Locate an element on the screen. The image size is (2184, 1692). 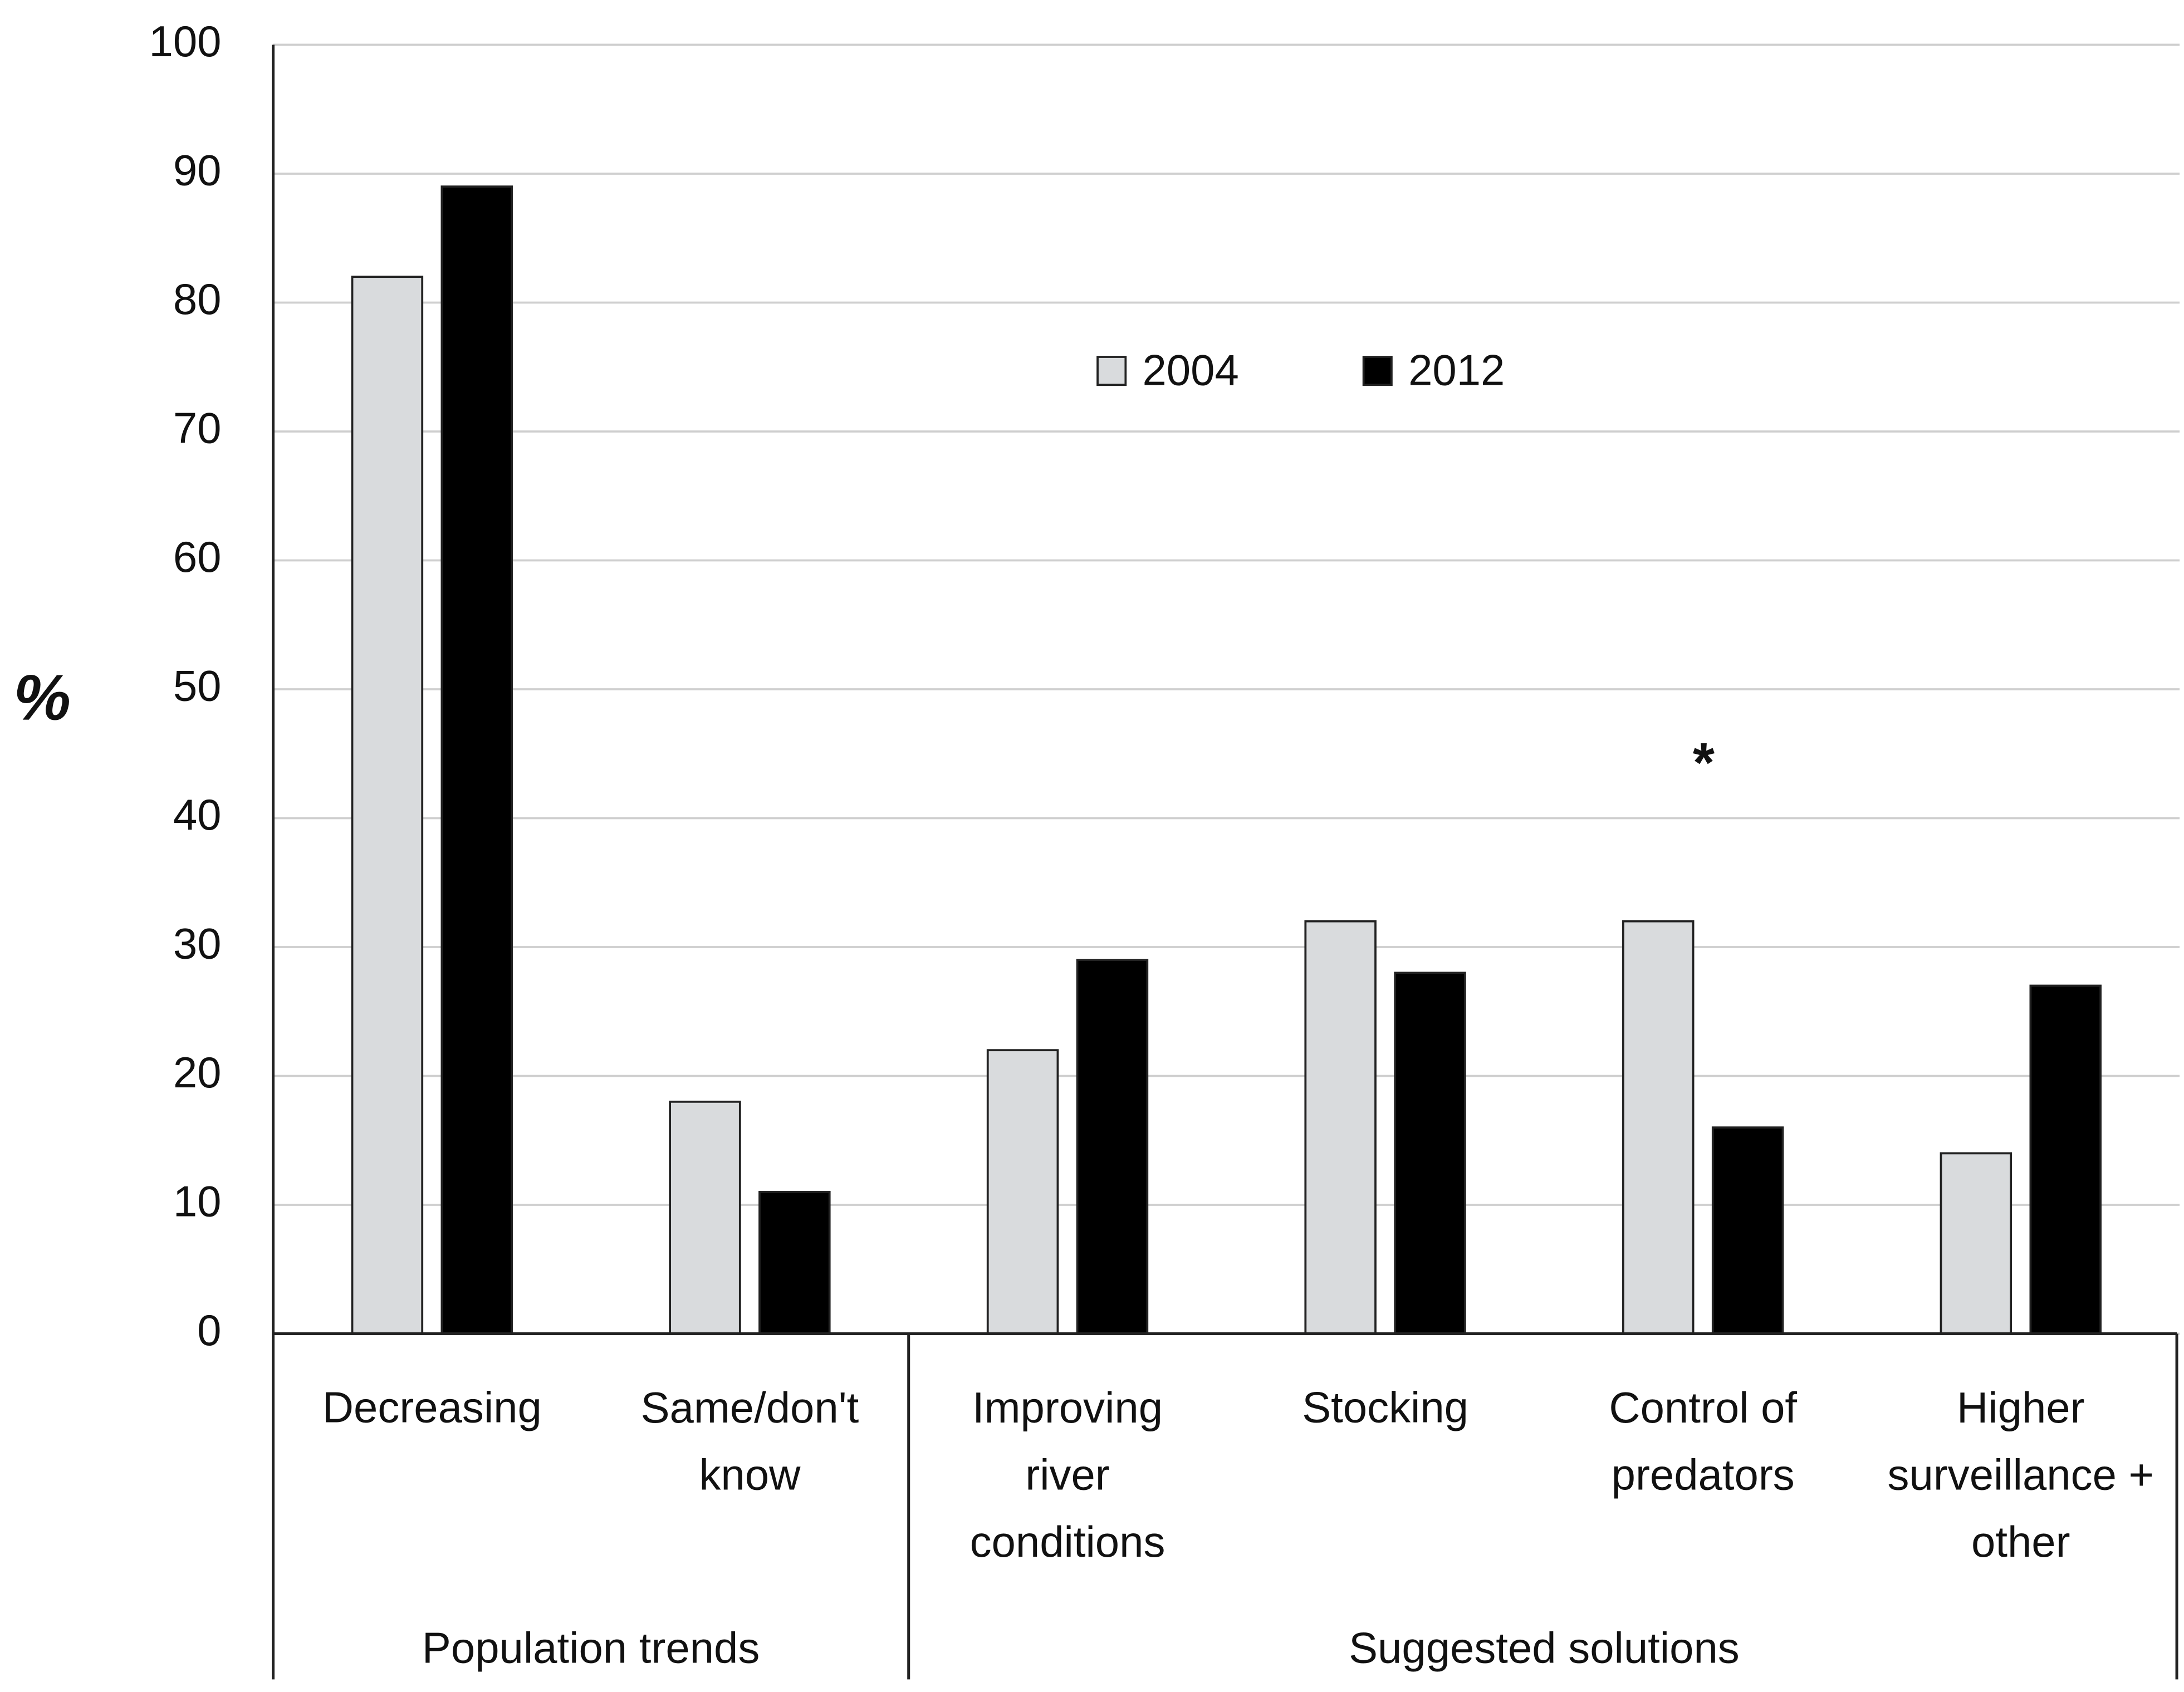
legend-label: 2012 is located at coordinates (1456, 370).